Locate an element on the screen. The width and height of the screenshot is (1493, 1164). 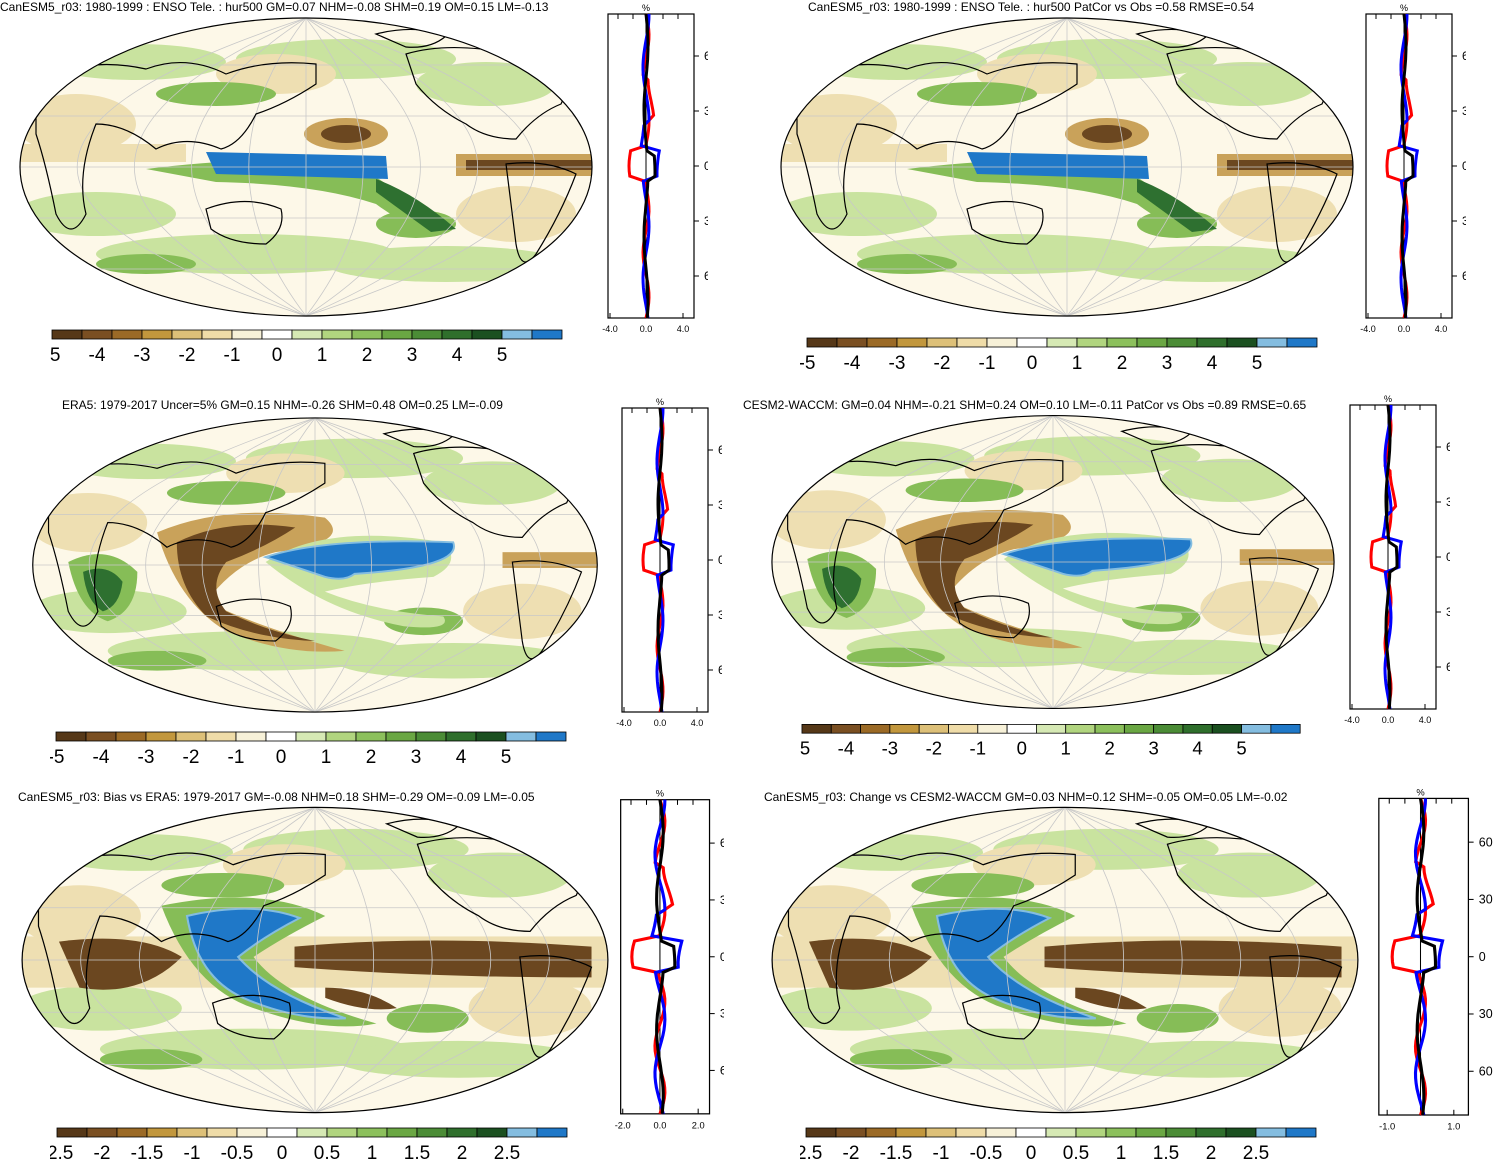
map-dry-anomaly is located at coordinates (550, 560).